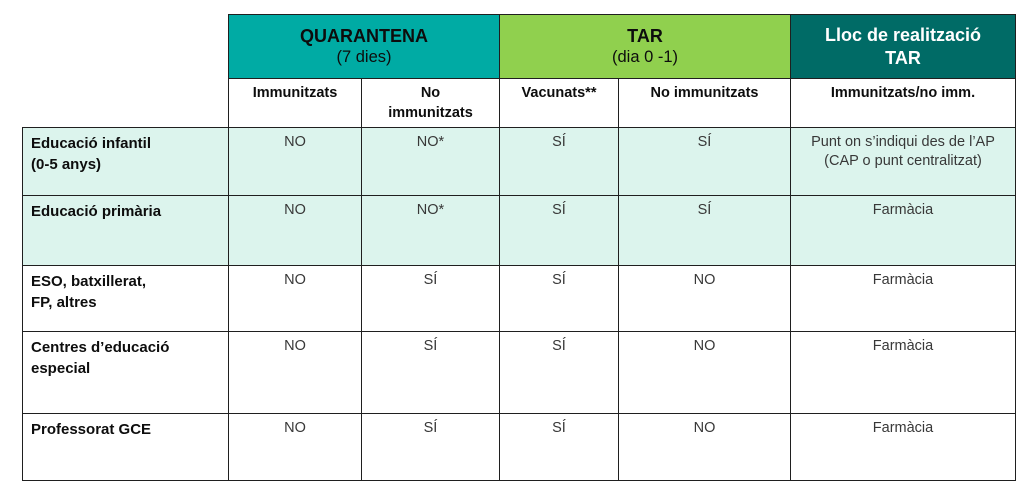 The image size is (1024, 492). Describe the element at coordinates (559, 103) in the screenshot. I see `col-header-vacunats: Vacunats**` at that location.